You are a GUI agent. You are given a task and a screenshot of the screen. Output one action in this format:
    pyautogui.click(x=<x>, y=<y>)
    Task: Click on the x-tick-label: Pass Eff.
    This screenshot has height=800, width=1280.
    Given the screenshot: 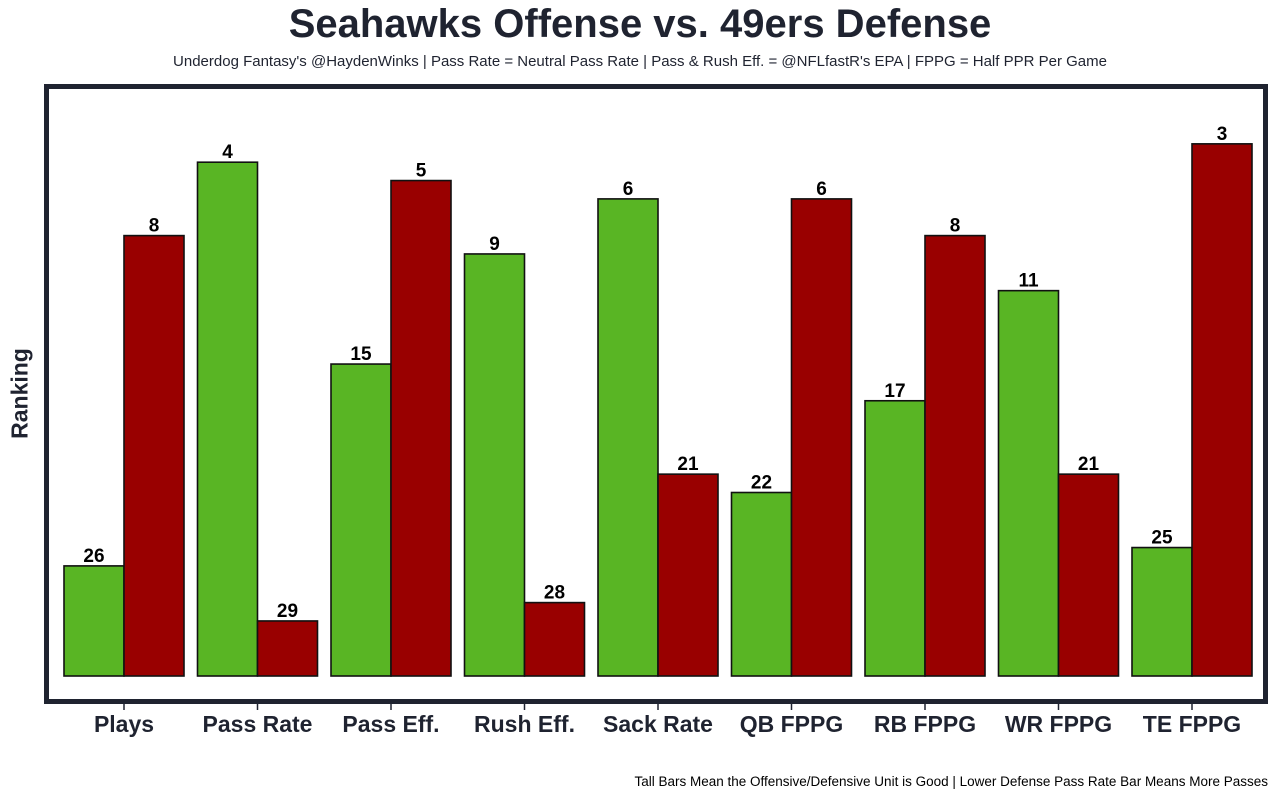 What is the action you would take?
    pyautogui.click(x=390, y=724)
    